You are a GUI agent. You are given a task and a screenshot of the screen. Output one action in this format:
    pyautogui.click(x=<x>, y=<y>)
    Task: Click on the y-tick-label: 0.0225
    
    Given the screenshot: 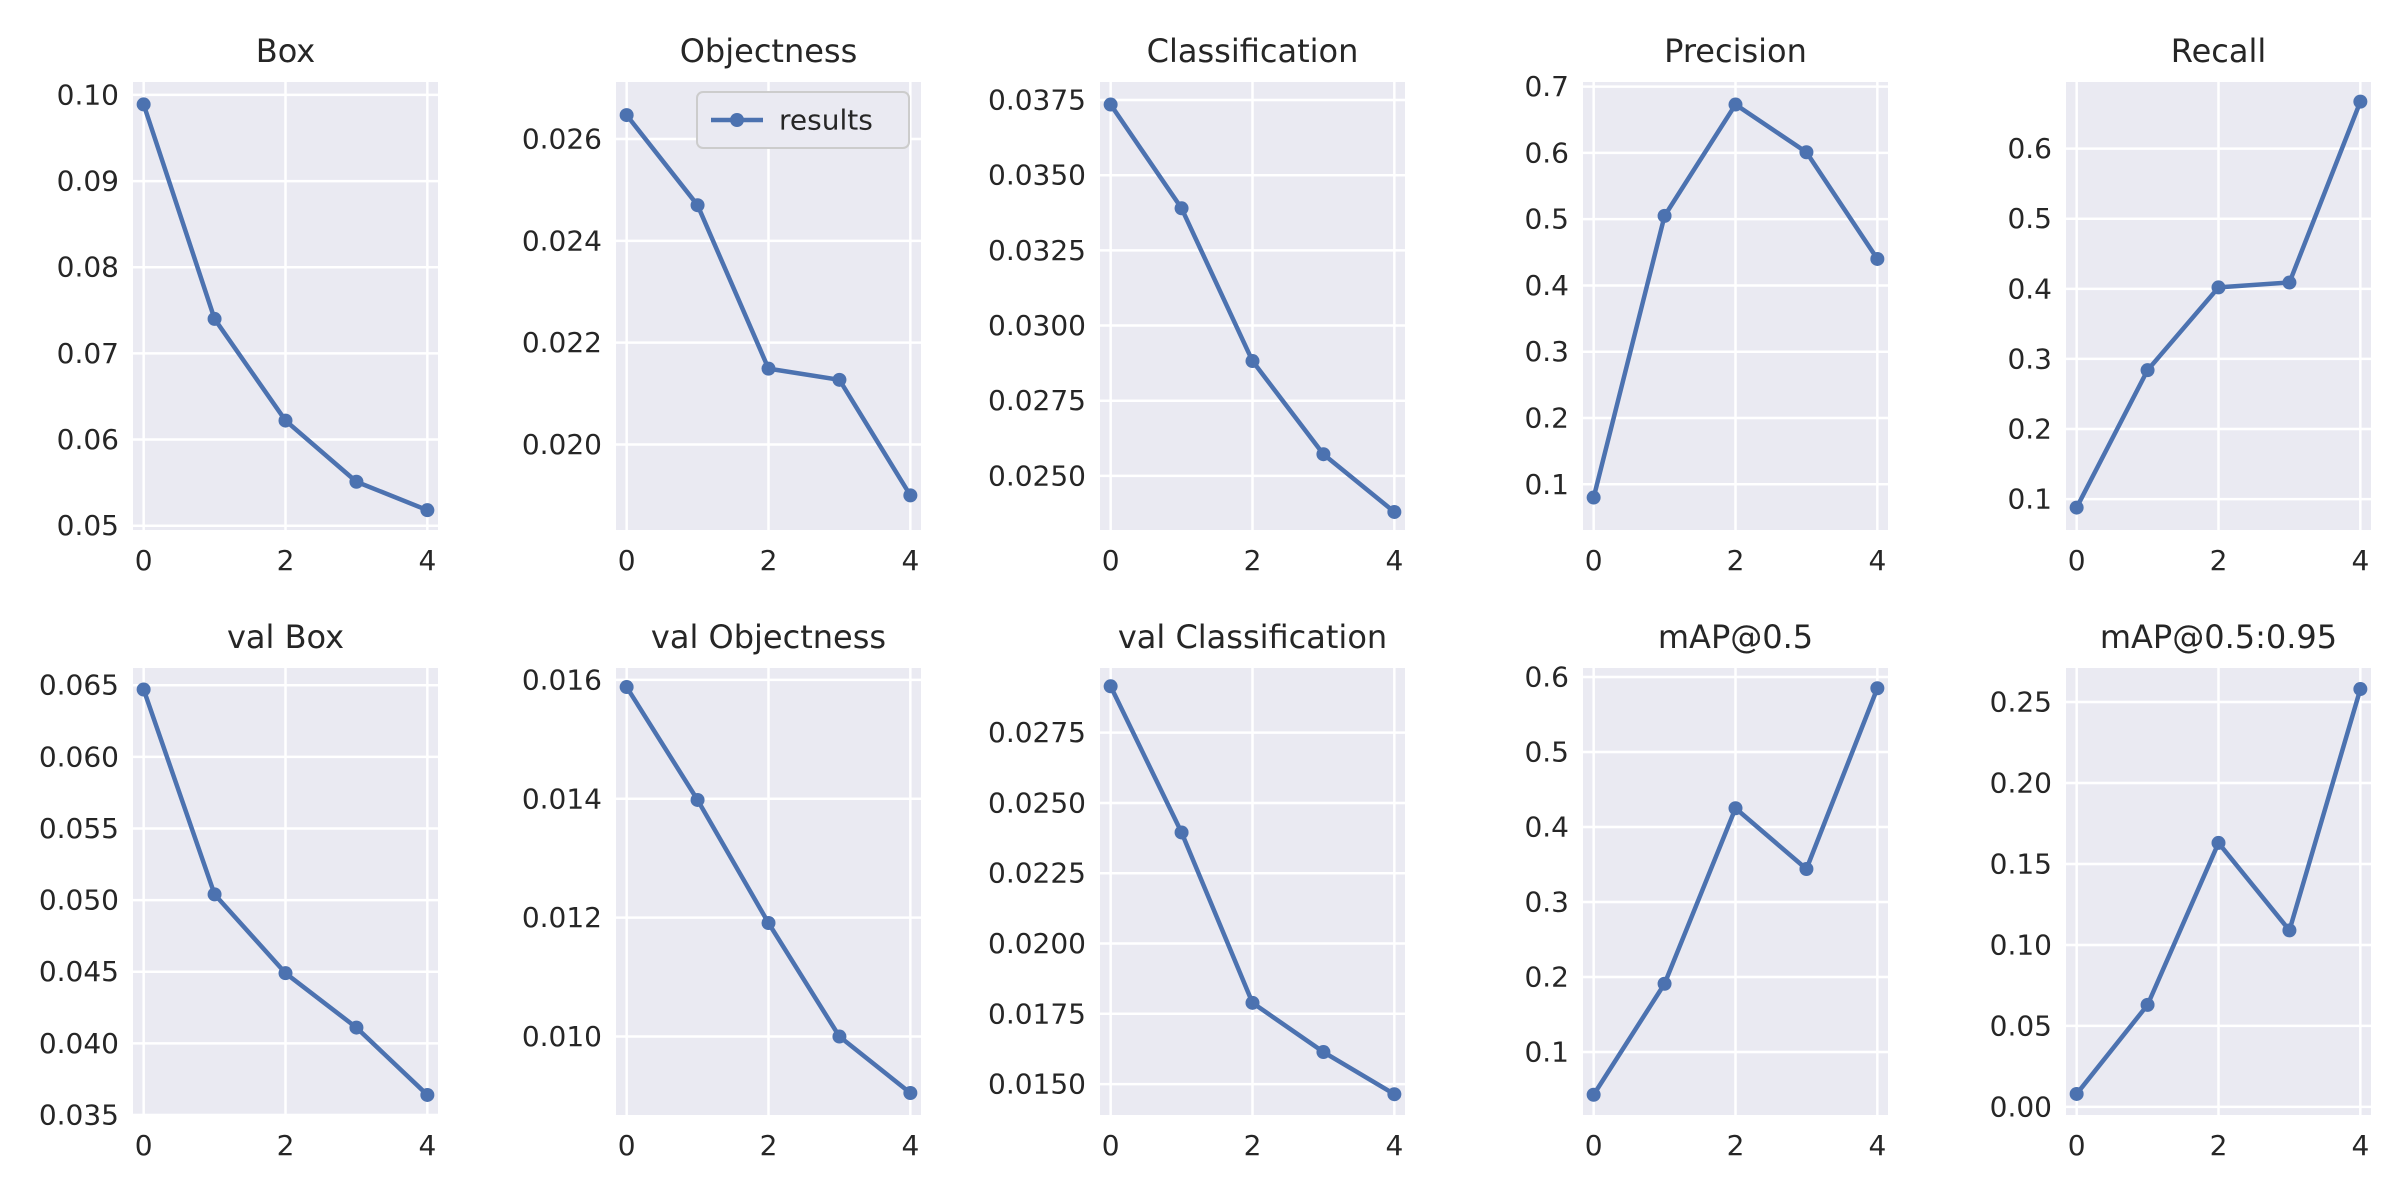 What is the action you would take?
    pyautogui.click(x=1037, y=873)
    